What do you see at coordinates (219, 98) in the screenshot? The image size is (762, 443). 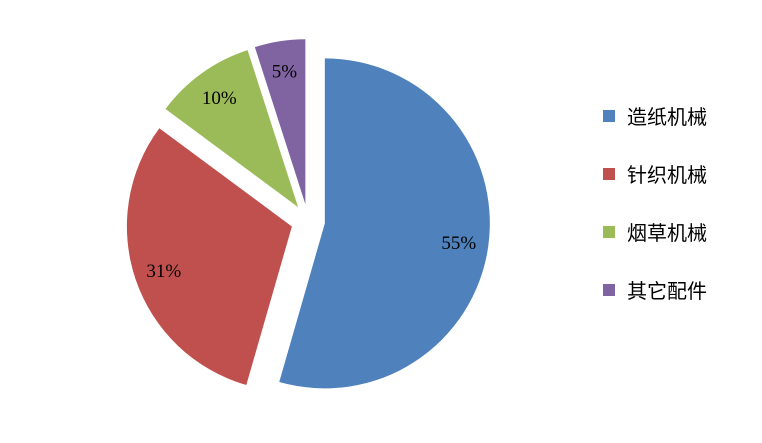 I see `data-label: 10%` at bounding box center [219, 98].